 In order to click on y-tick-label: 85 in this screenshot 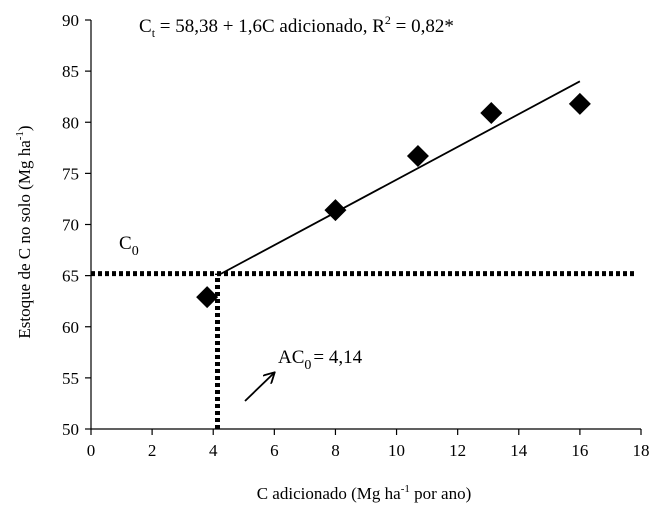, I will do `click(70, 71)`.